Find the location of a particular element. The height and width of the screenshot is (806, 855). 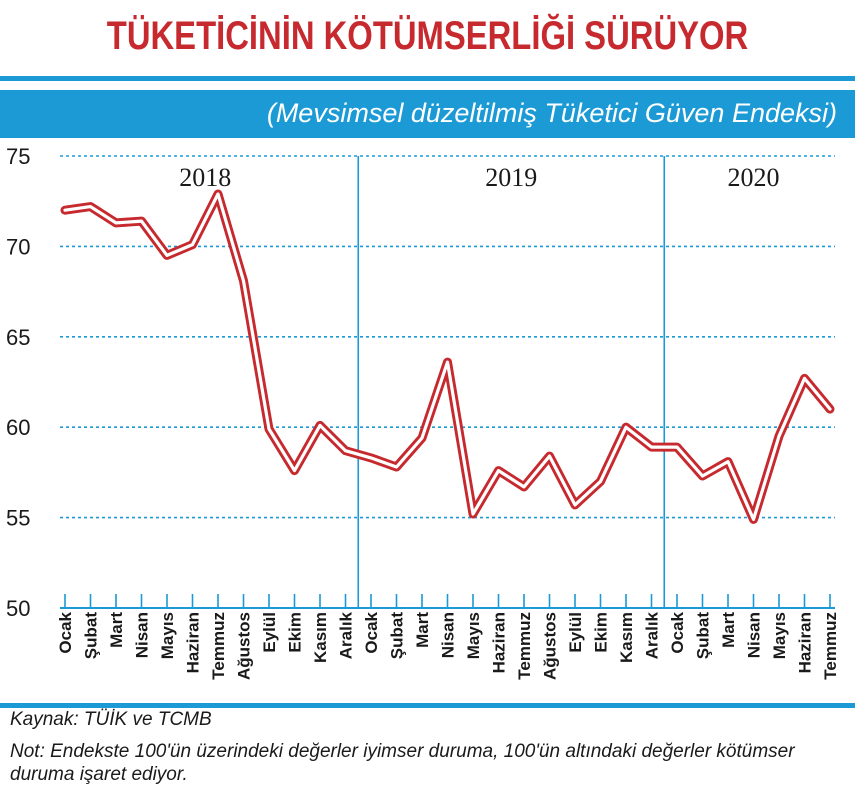

subtitle-bar is located at coordinates (427, 114).